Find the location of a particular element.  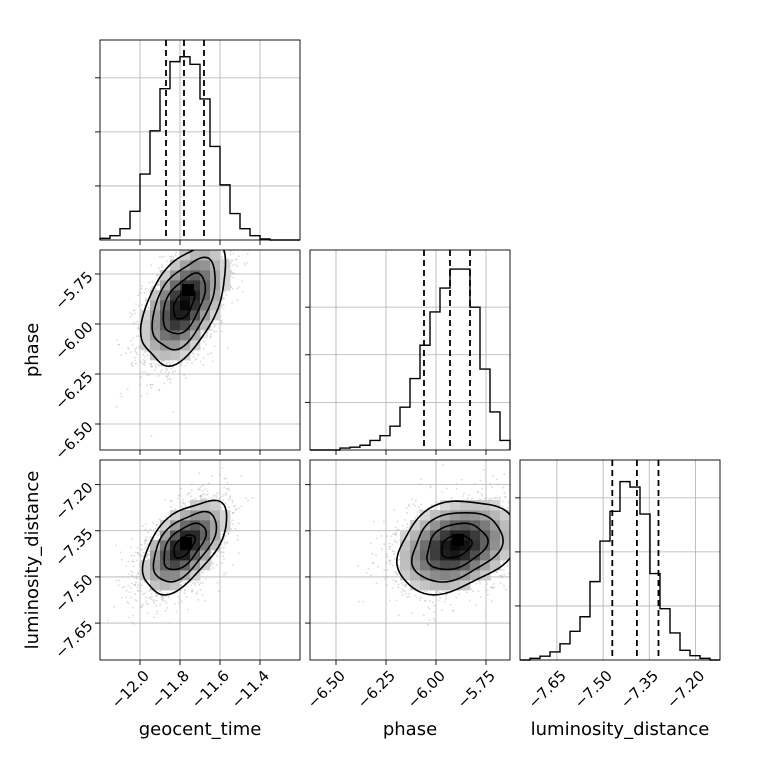

histogram-step is located at coordinates (620, 570).